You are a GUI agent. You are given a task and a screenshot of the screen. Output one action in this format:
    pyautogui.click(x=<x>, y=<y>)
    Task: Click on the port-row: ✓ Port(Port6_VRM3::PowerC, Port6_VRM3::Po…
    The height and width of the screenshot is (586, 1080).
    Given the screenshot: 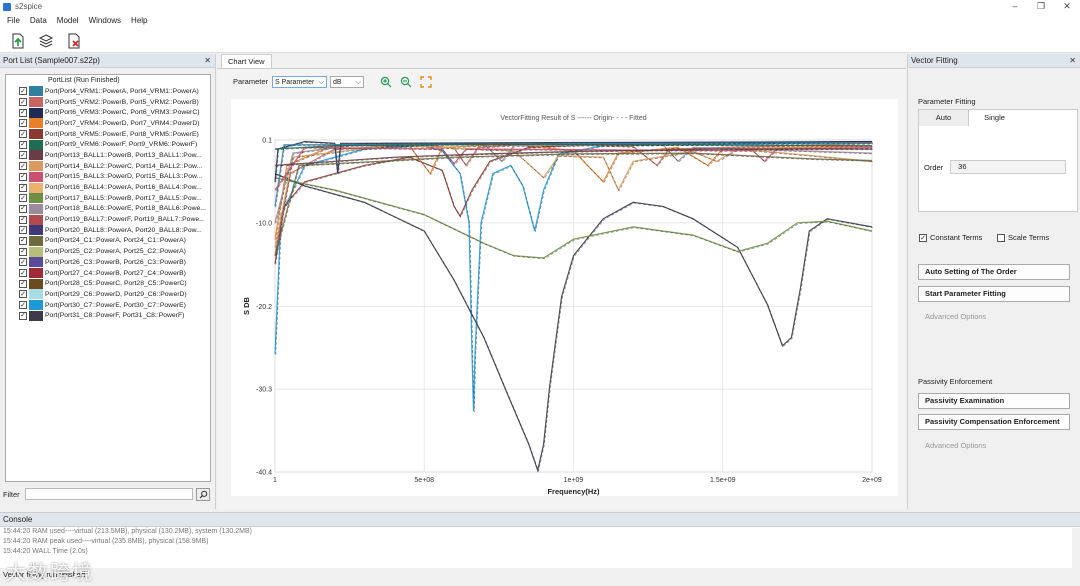 What is the action you would take?
    pyautogui.click(x=108, y=112)
    